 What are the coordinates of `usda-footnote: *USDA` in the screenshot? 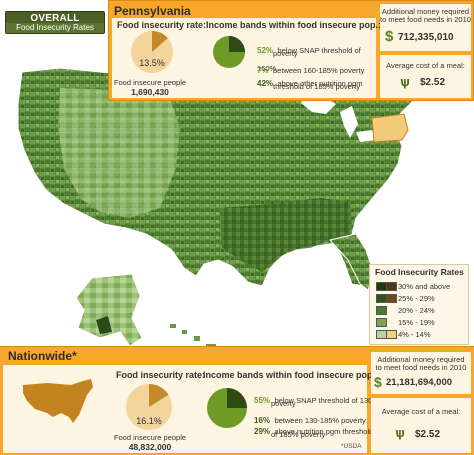 It's located at (351, 446).